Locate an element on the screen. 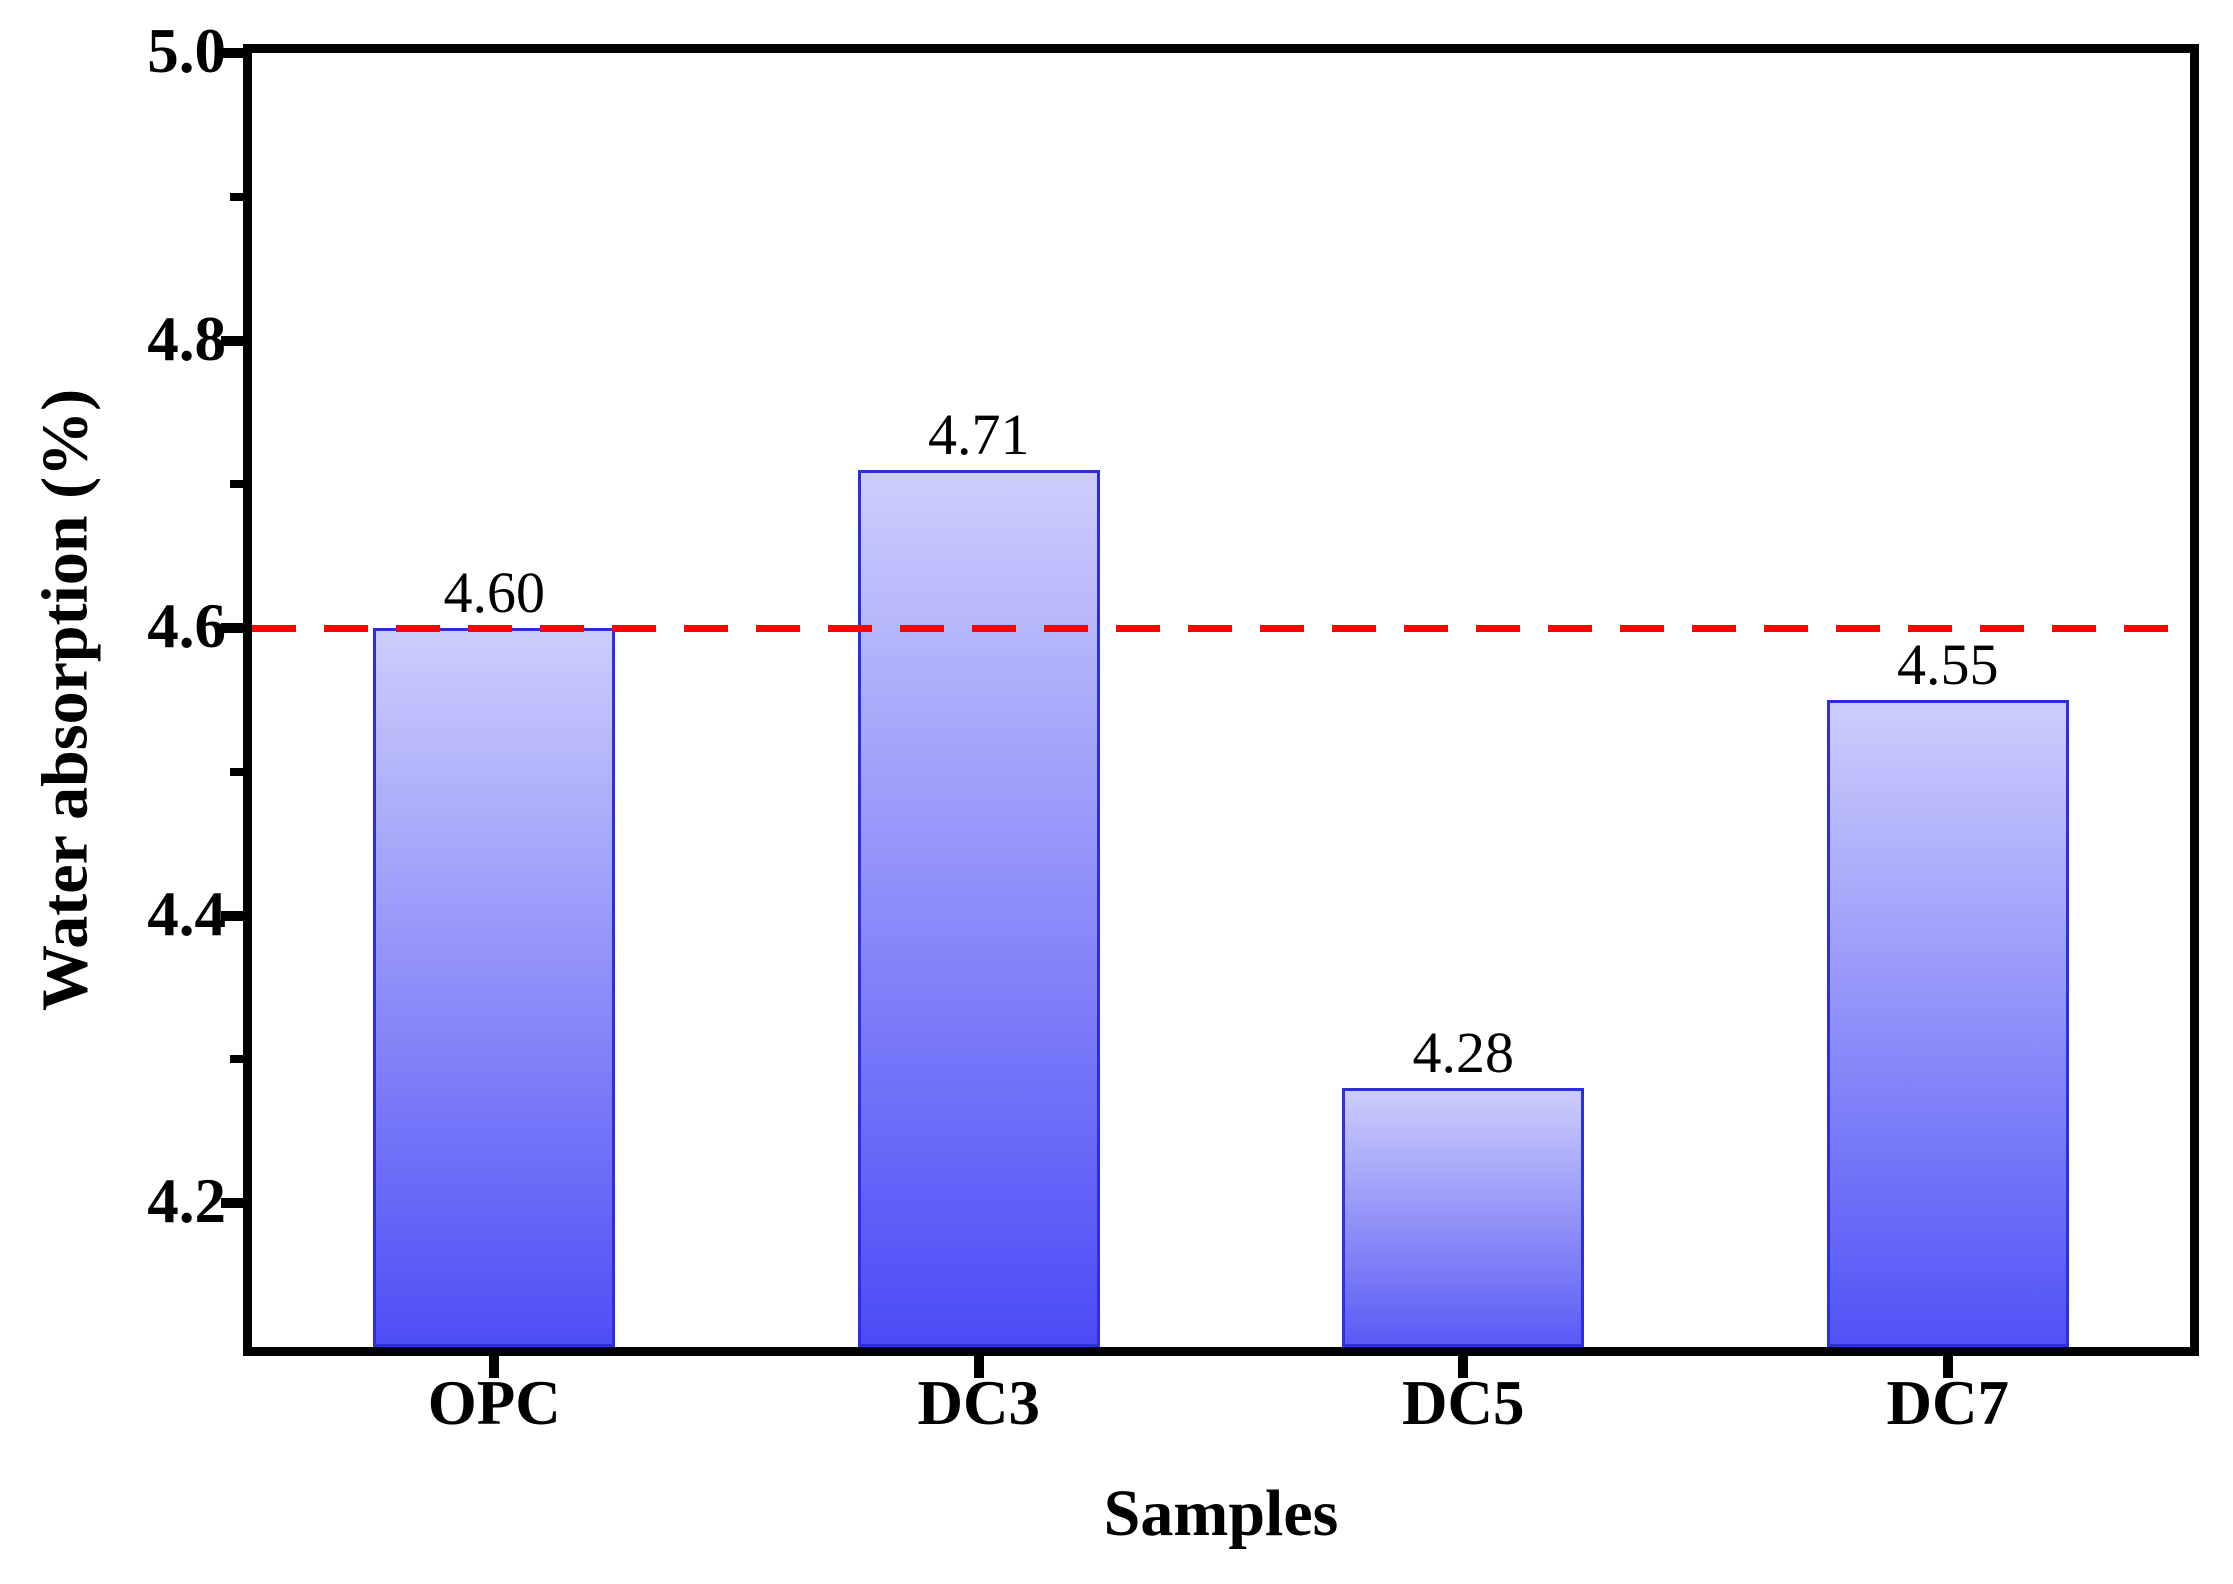 This screenshot has height=1584, width=2233. bar-dc5 is located at coordinates (1463, 1217).